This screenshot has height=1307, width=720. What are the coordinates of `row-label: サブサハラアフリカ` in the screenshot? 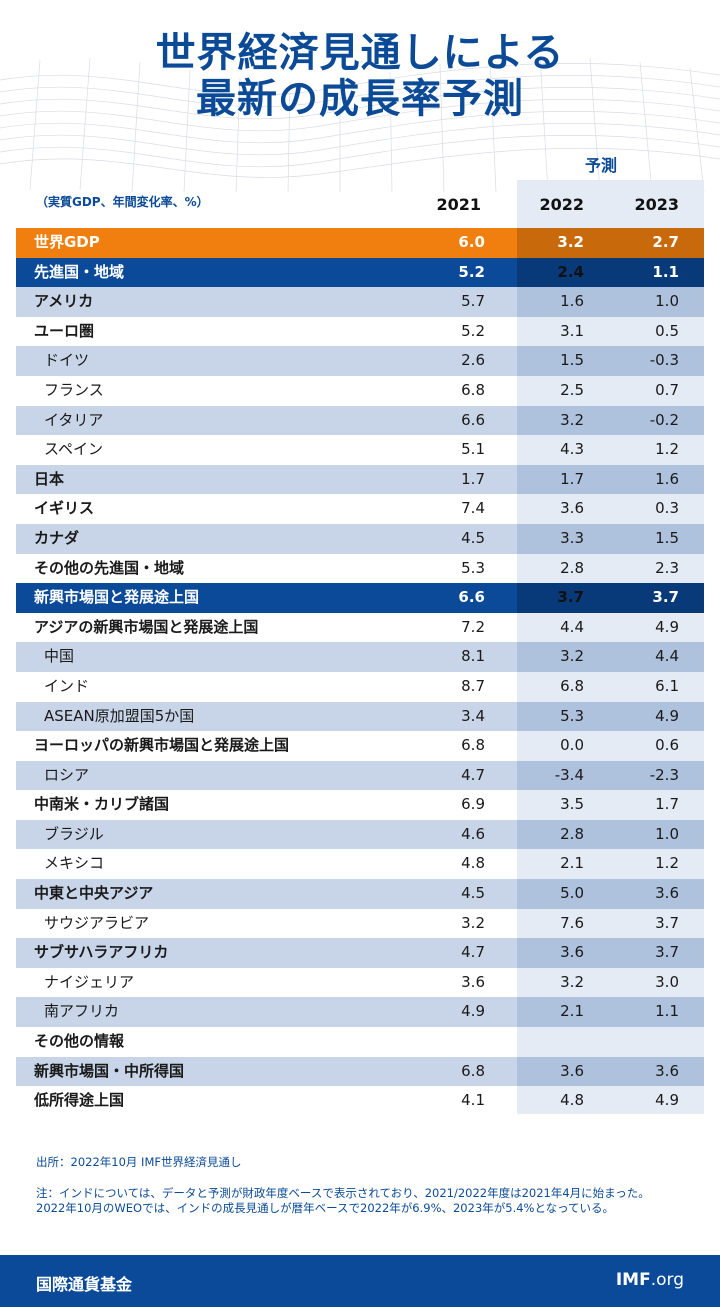 It's located at (101, 952).